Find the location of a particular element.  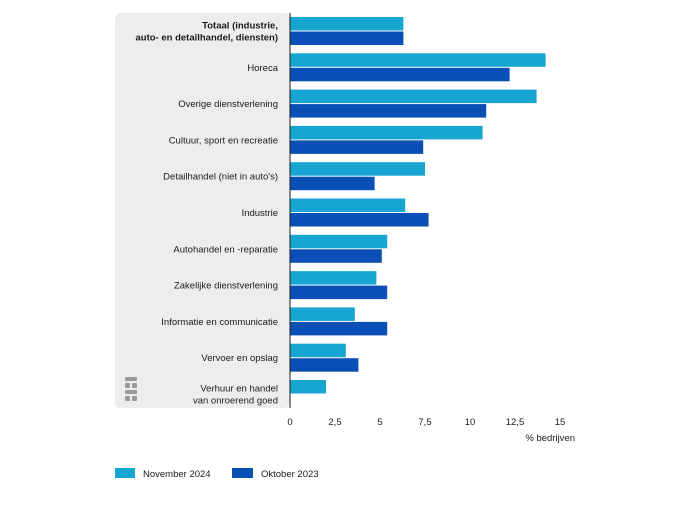

category-label-3: Cultuur, sport en recreatie is located at coordinates (223, 140).